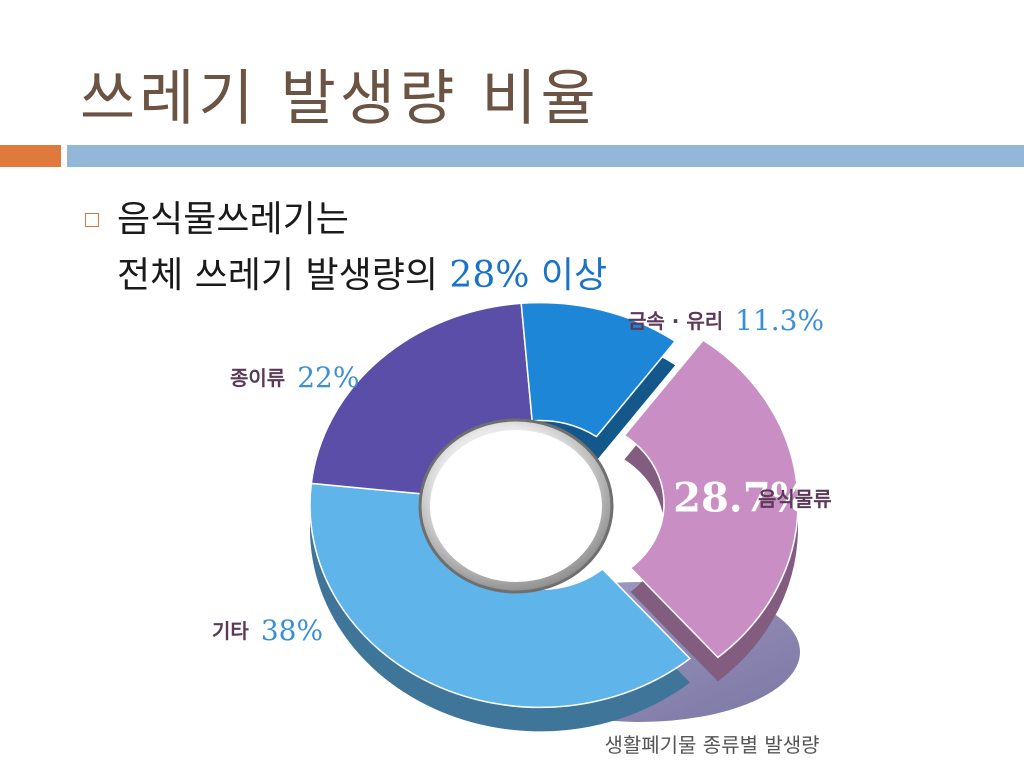  I want to click on slice-value-기타: 38%, so click(292, 630).